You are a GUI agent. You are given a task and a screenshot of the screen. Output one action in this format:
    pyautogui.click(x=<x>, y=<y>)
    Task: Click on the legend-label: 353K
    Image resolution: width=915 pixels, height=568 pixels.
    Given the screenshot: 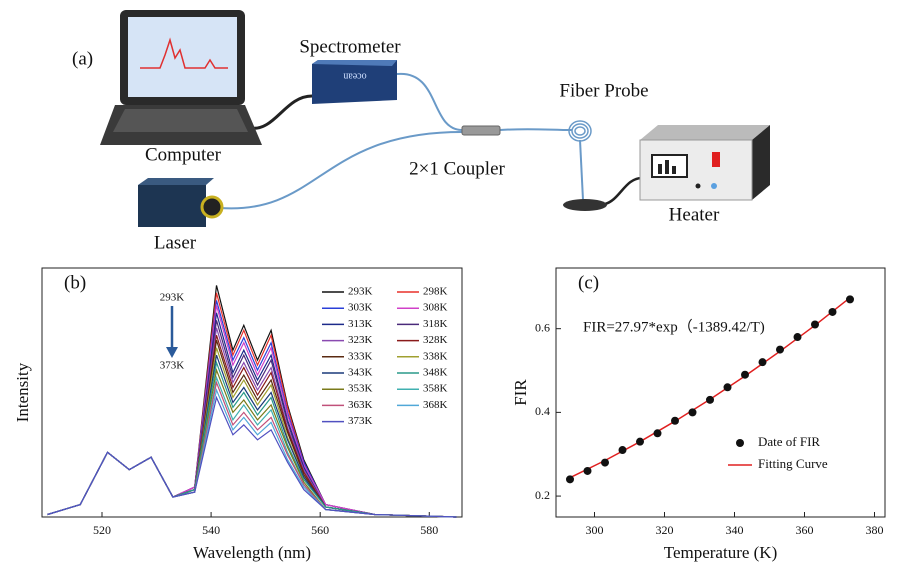 What is the action you would take?
    pyautogui.click(x=360, y=389)
    